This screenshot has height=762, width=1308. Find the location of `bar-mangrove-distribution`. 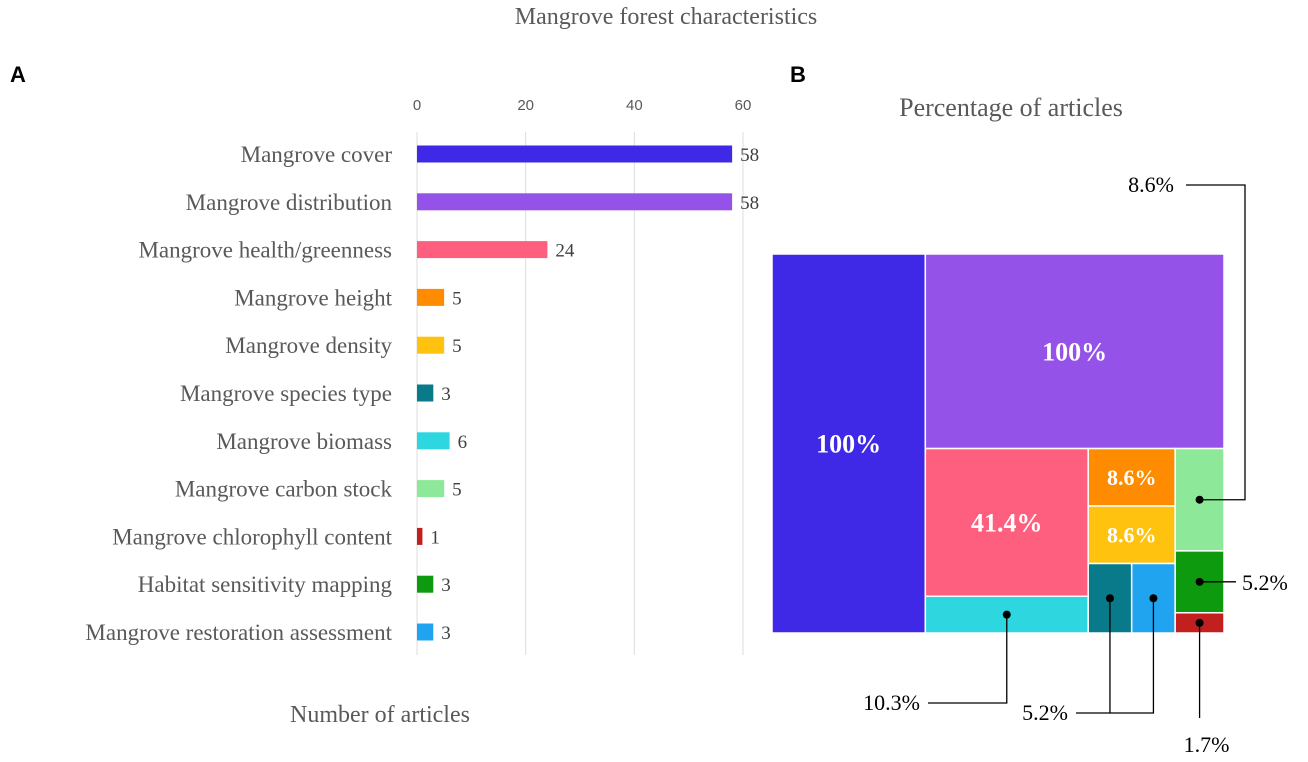

bar-mangrove-distribution is located at coordinates (575, 202).